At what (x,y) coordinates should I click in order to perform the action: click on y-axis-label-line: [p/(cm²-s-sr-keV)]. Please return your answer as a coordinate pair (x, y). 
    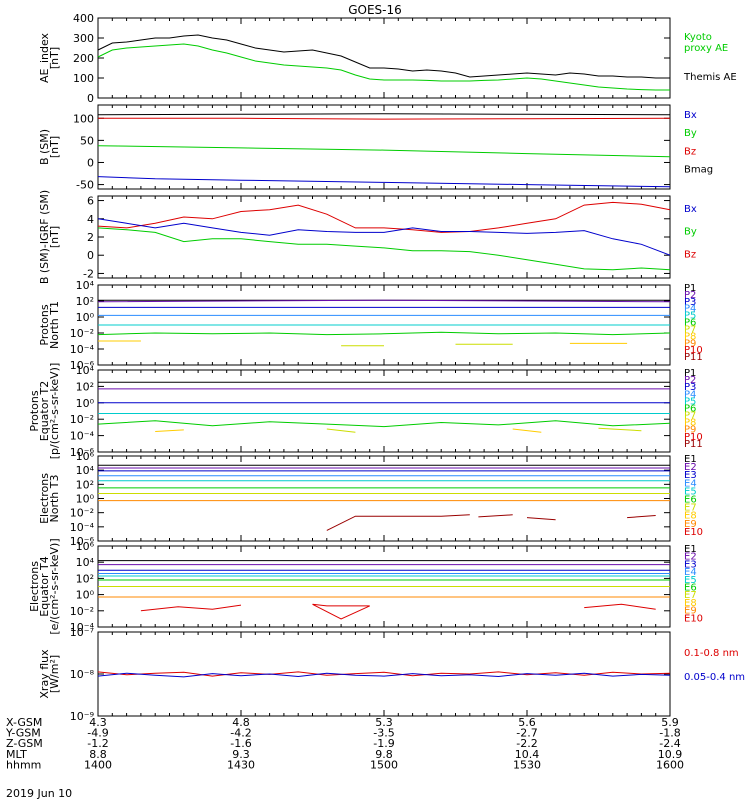
    Looking at the image, I should click on (54, 411).